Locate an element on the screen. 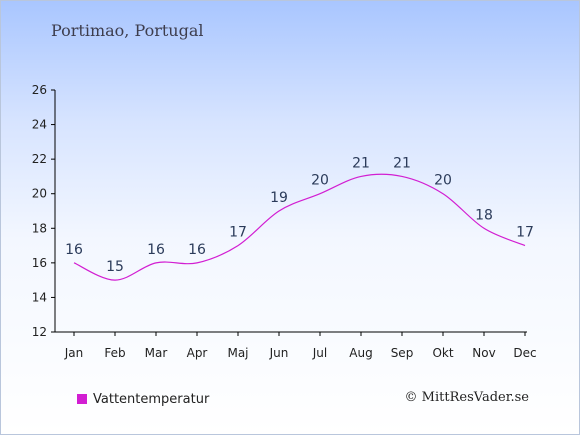 The image size is (580, 435). y-axis-ticks: 12 14 16 18 20 22 24 26 is located at coordinates (43, 211).